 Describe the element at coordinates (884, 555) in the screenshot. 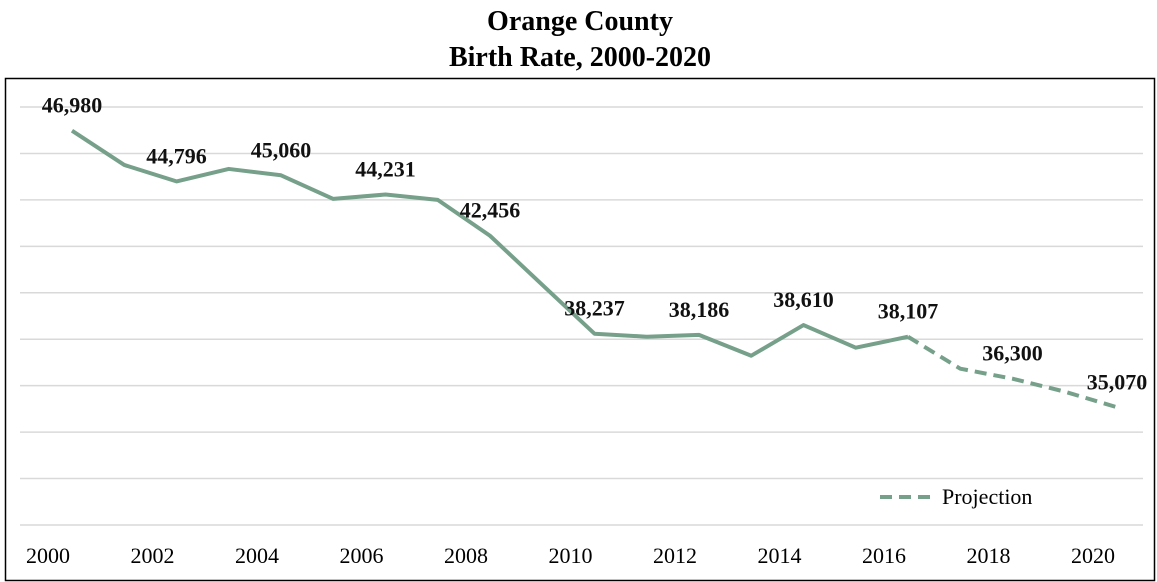

I see `x-tick-label: 2016` at that location.